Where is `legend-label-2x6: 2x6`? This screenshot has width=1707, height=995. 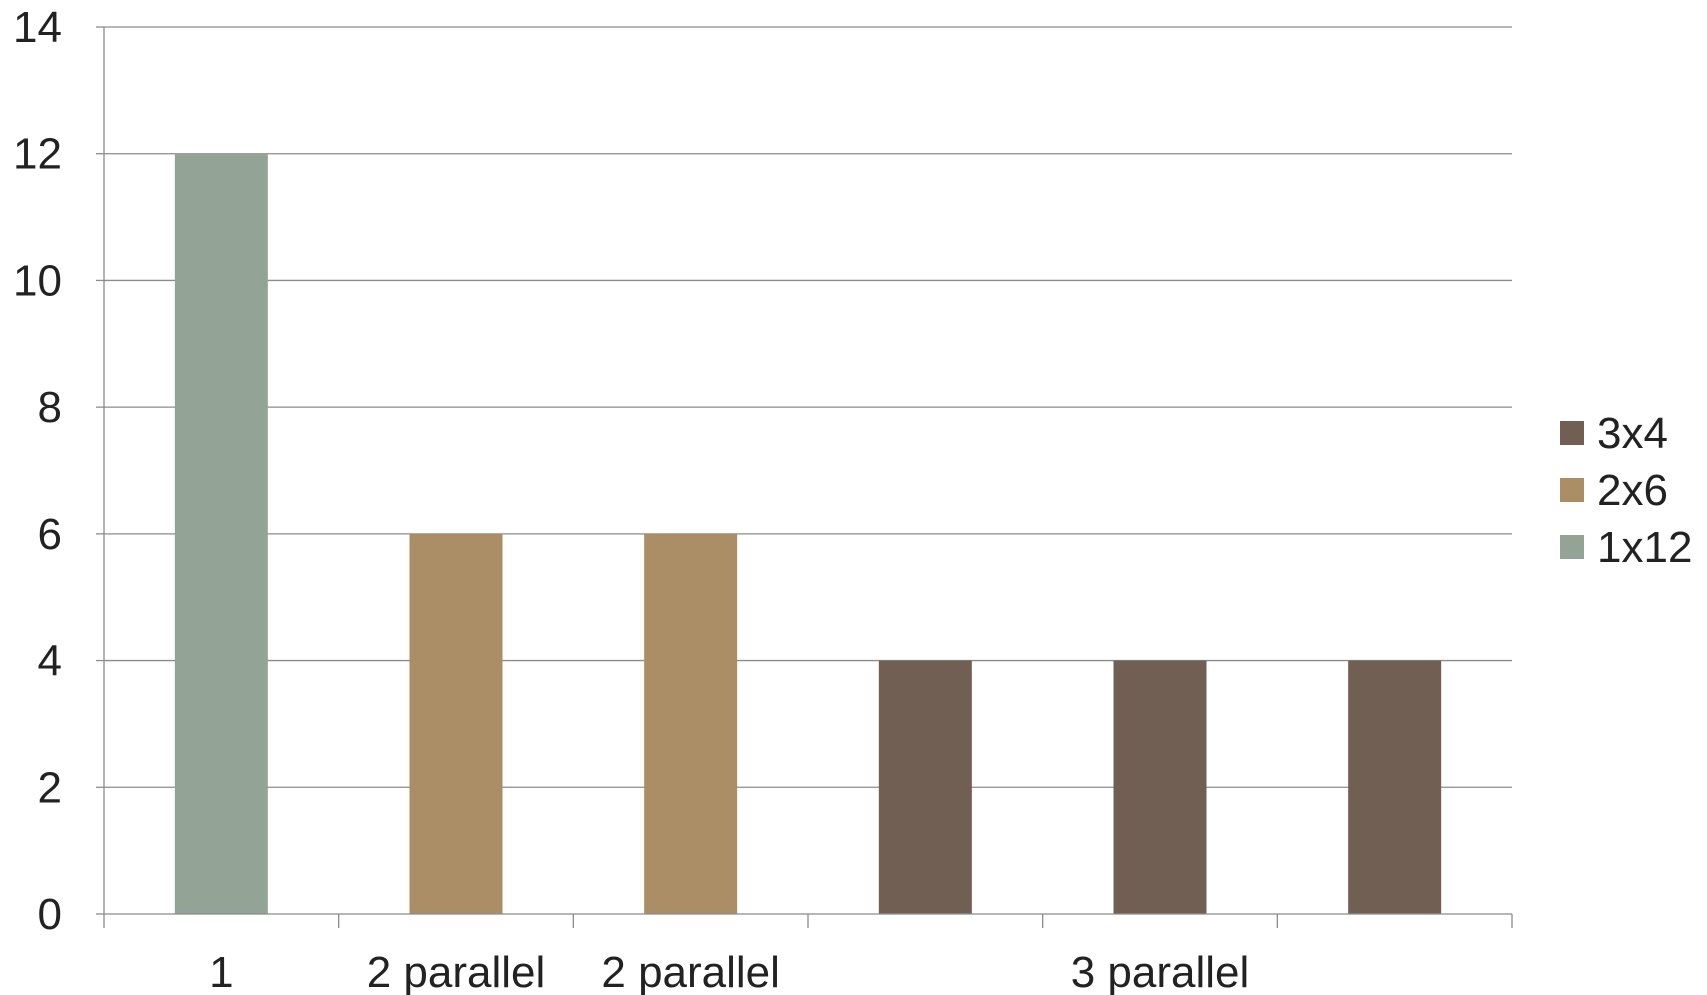 legend-label-2x6: 2x6 is located at coordinates (1632, 490).